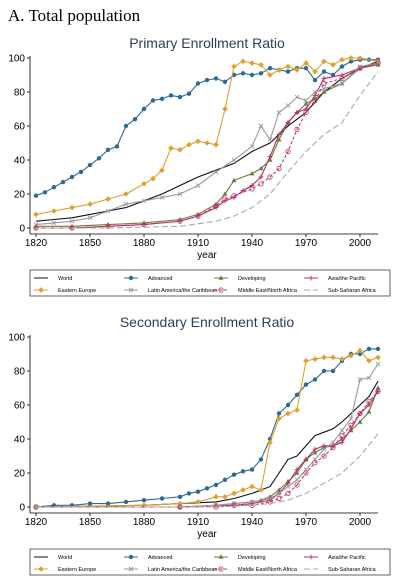  Describe the element at coordinates (252, 558) in the screenshot. I see `legend-label: Developing` at that location.